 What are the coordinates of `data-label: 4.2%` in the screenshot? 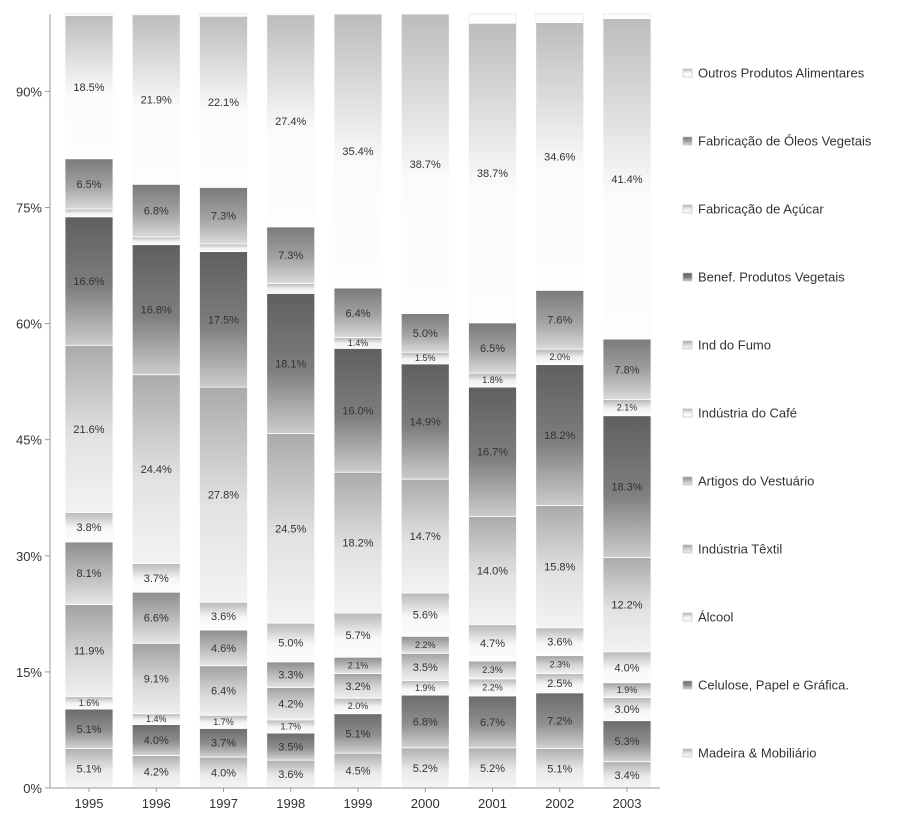 It's located at (290, 705).